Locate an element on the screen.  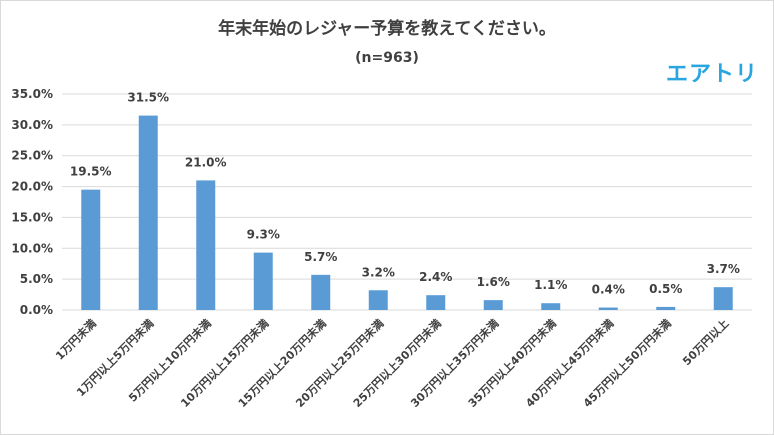
category-label: 50万円以上 is located at coordinates (706, 342).